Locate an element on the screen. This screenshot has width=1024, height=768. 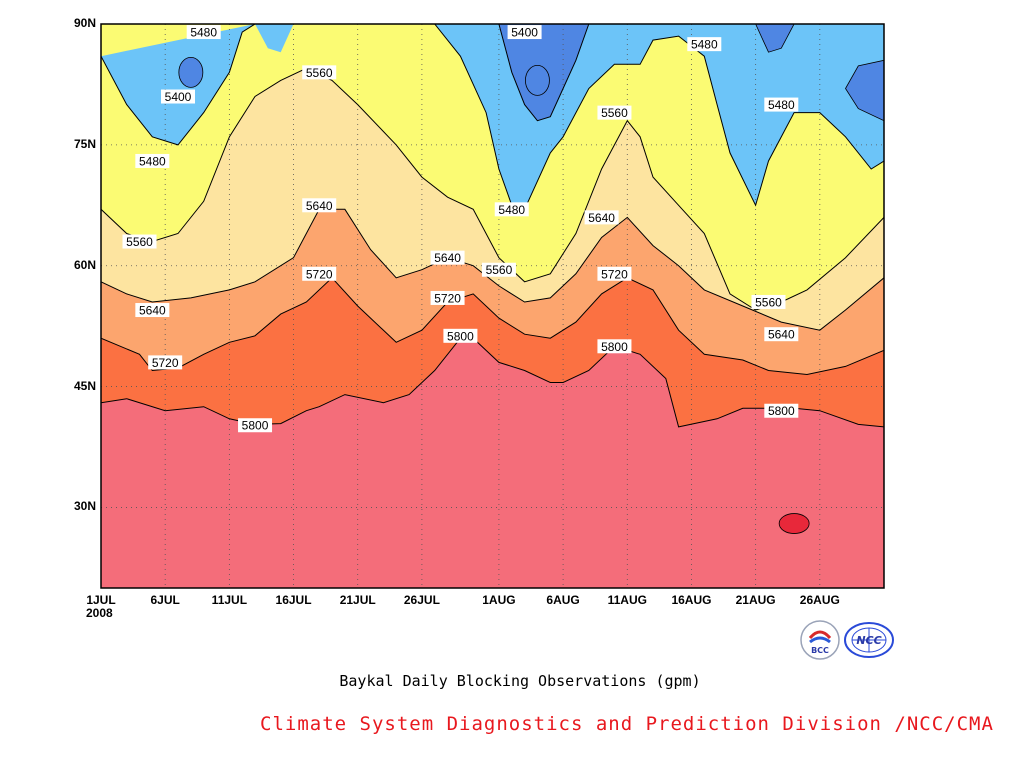
ncc-logo-text: NCC is located at coordinates (868, 640).